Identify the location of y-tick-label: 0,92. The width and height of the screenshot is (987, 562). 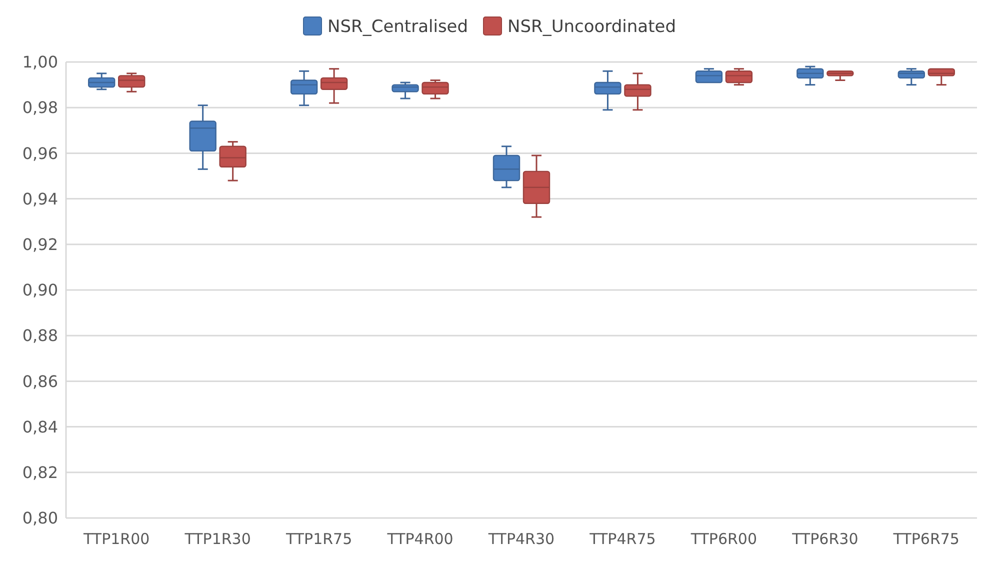
(40, 244).